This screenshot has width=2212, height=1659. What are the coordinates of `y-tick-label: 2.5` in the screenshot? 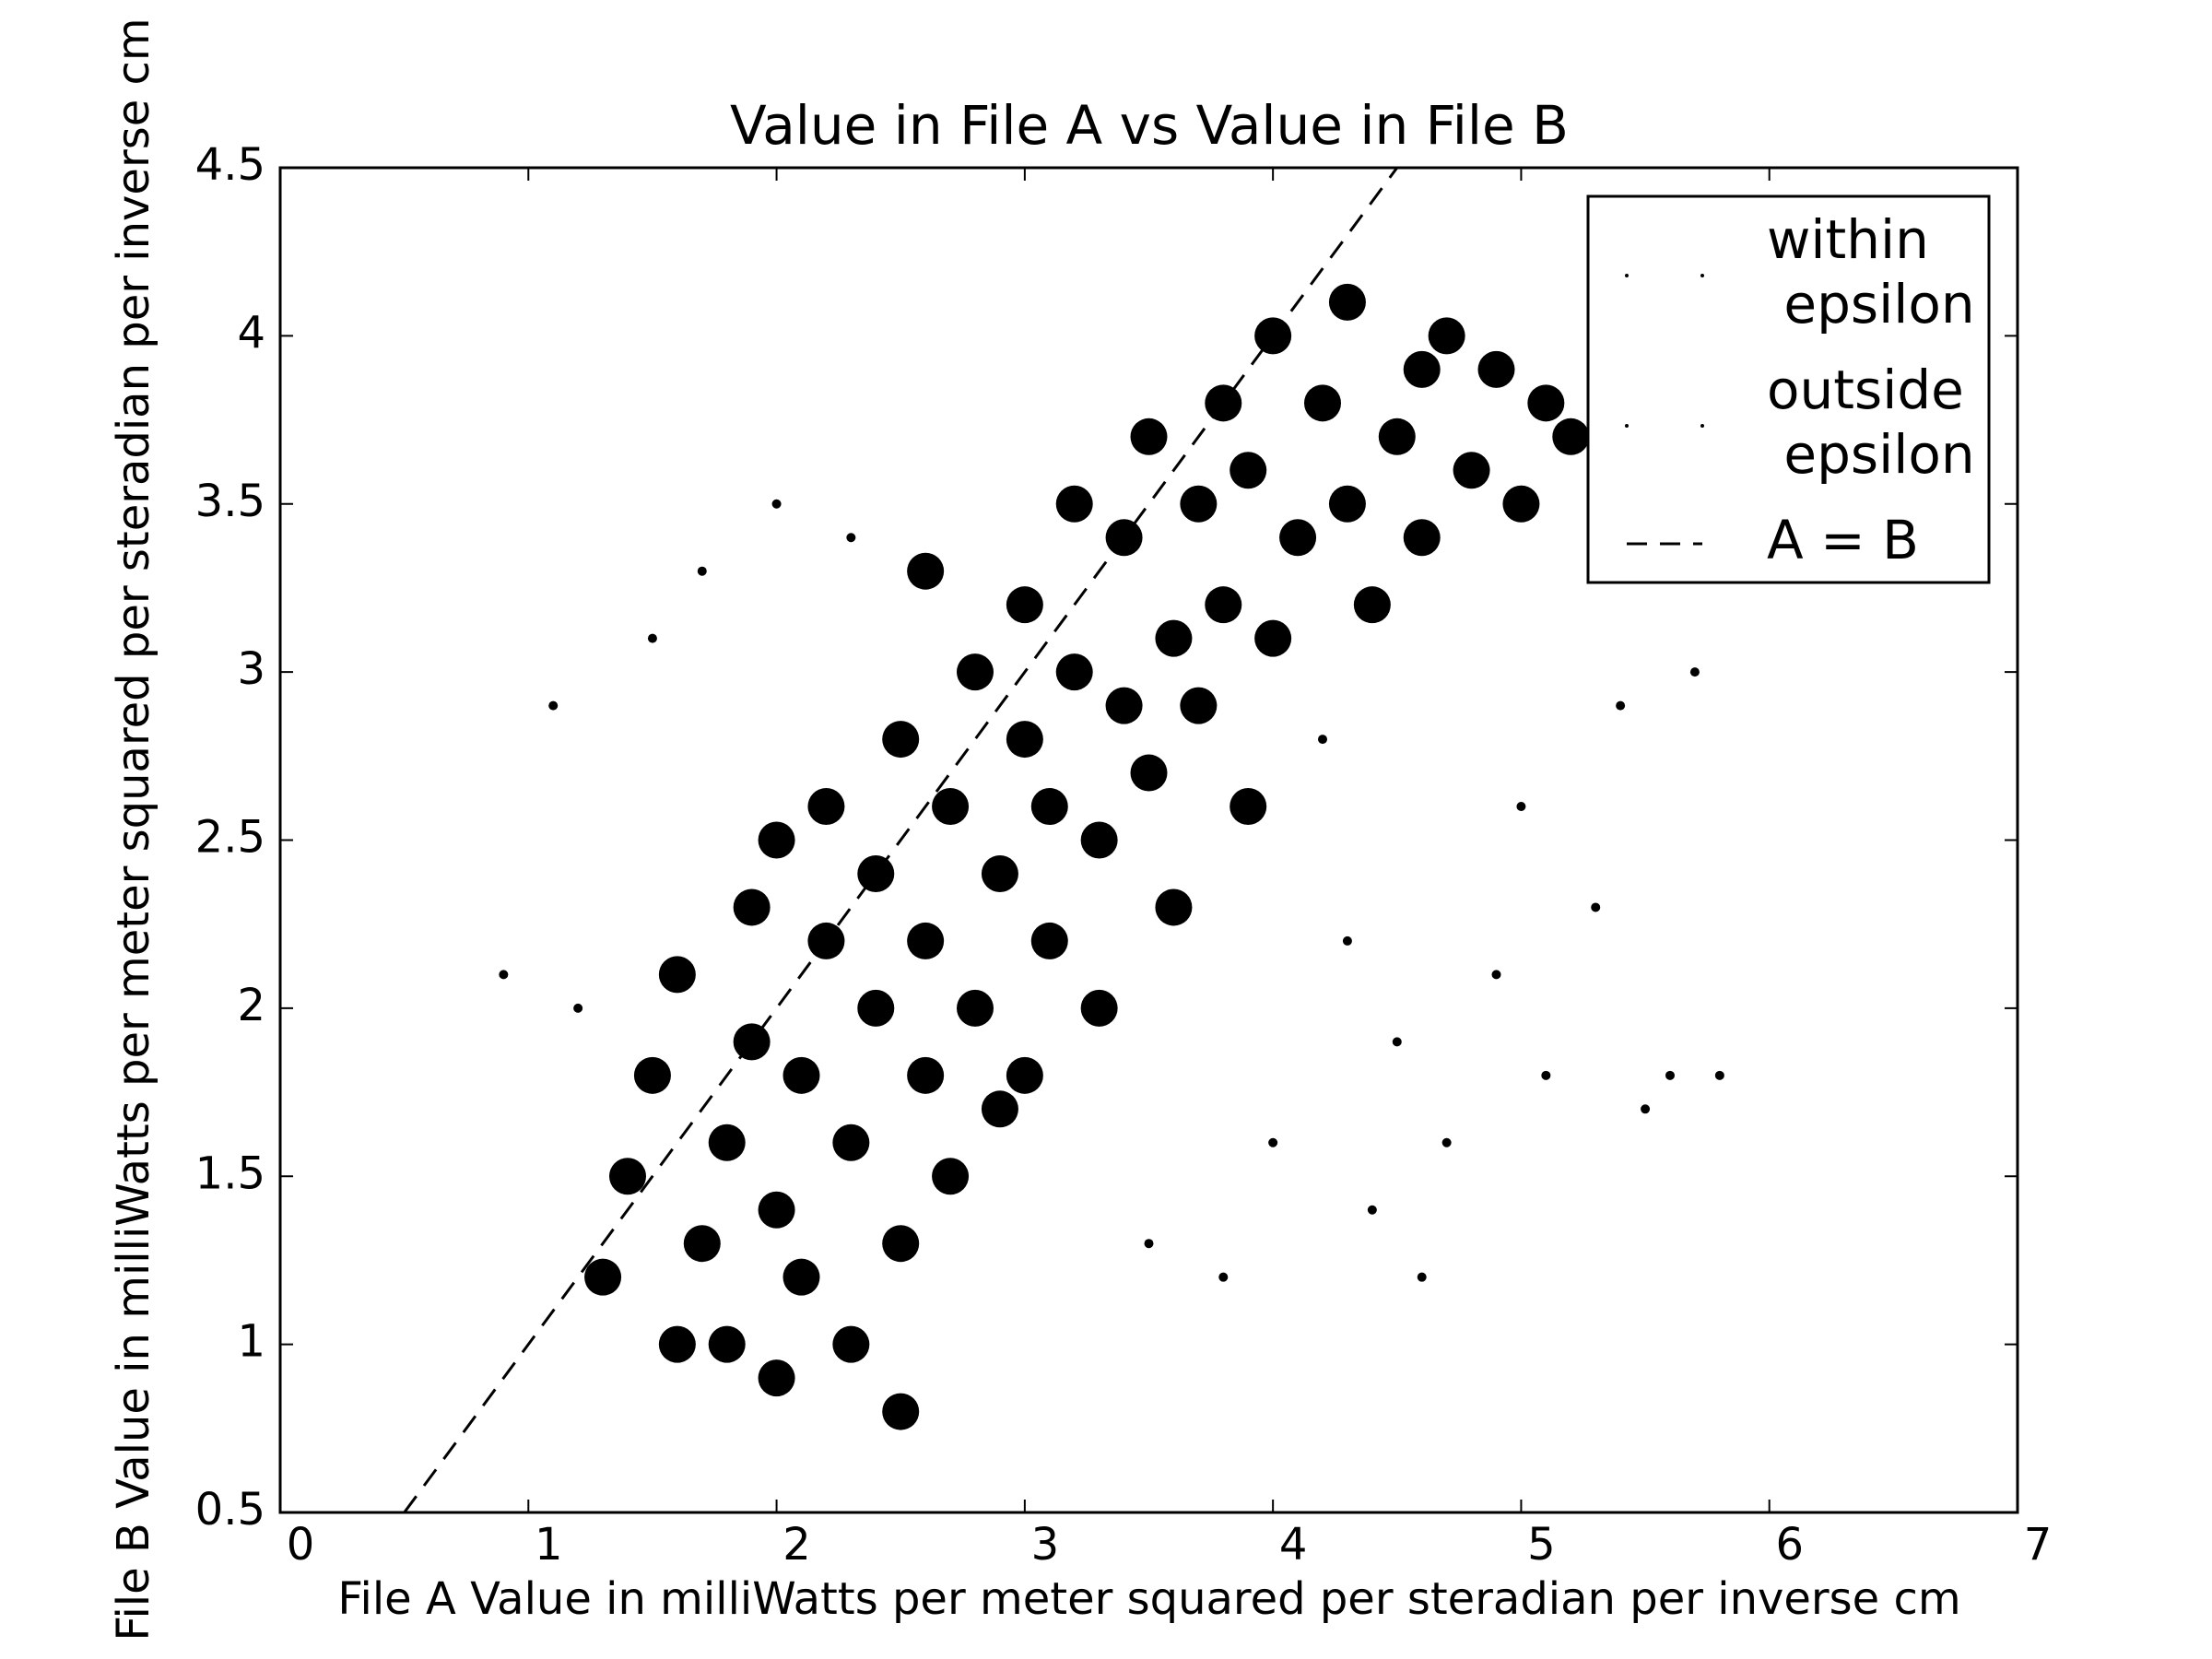 It's located at (230, 838).